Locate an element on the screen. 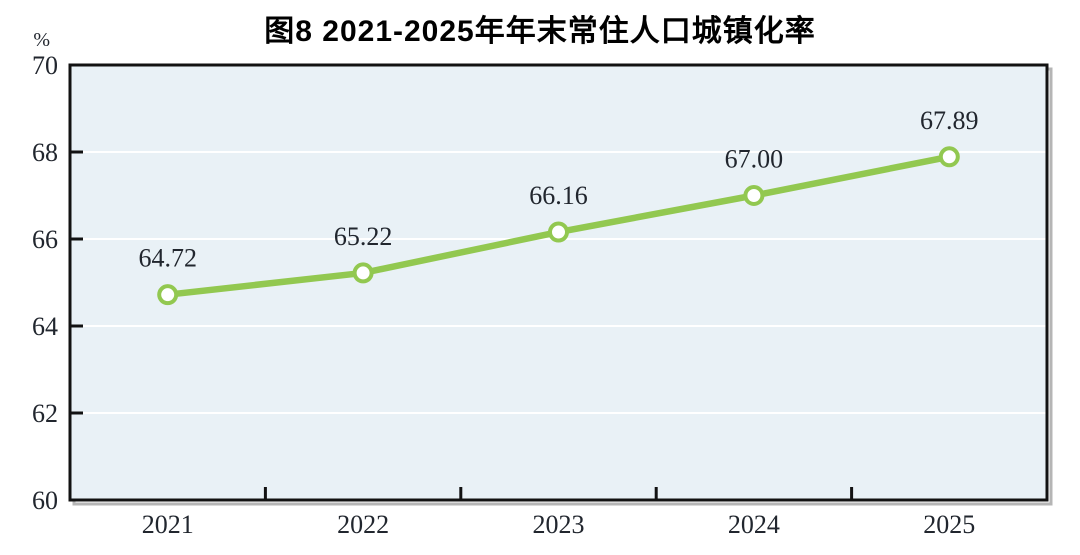 The height and width of the screenshot is (555, 1080). x-axis-category-label: 2025 is located at coordinates (949, 524).